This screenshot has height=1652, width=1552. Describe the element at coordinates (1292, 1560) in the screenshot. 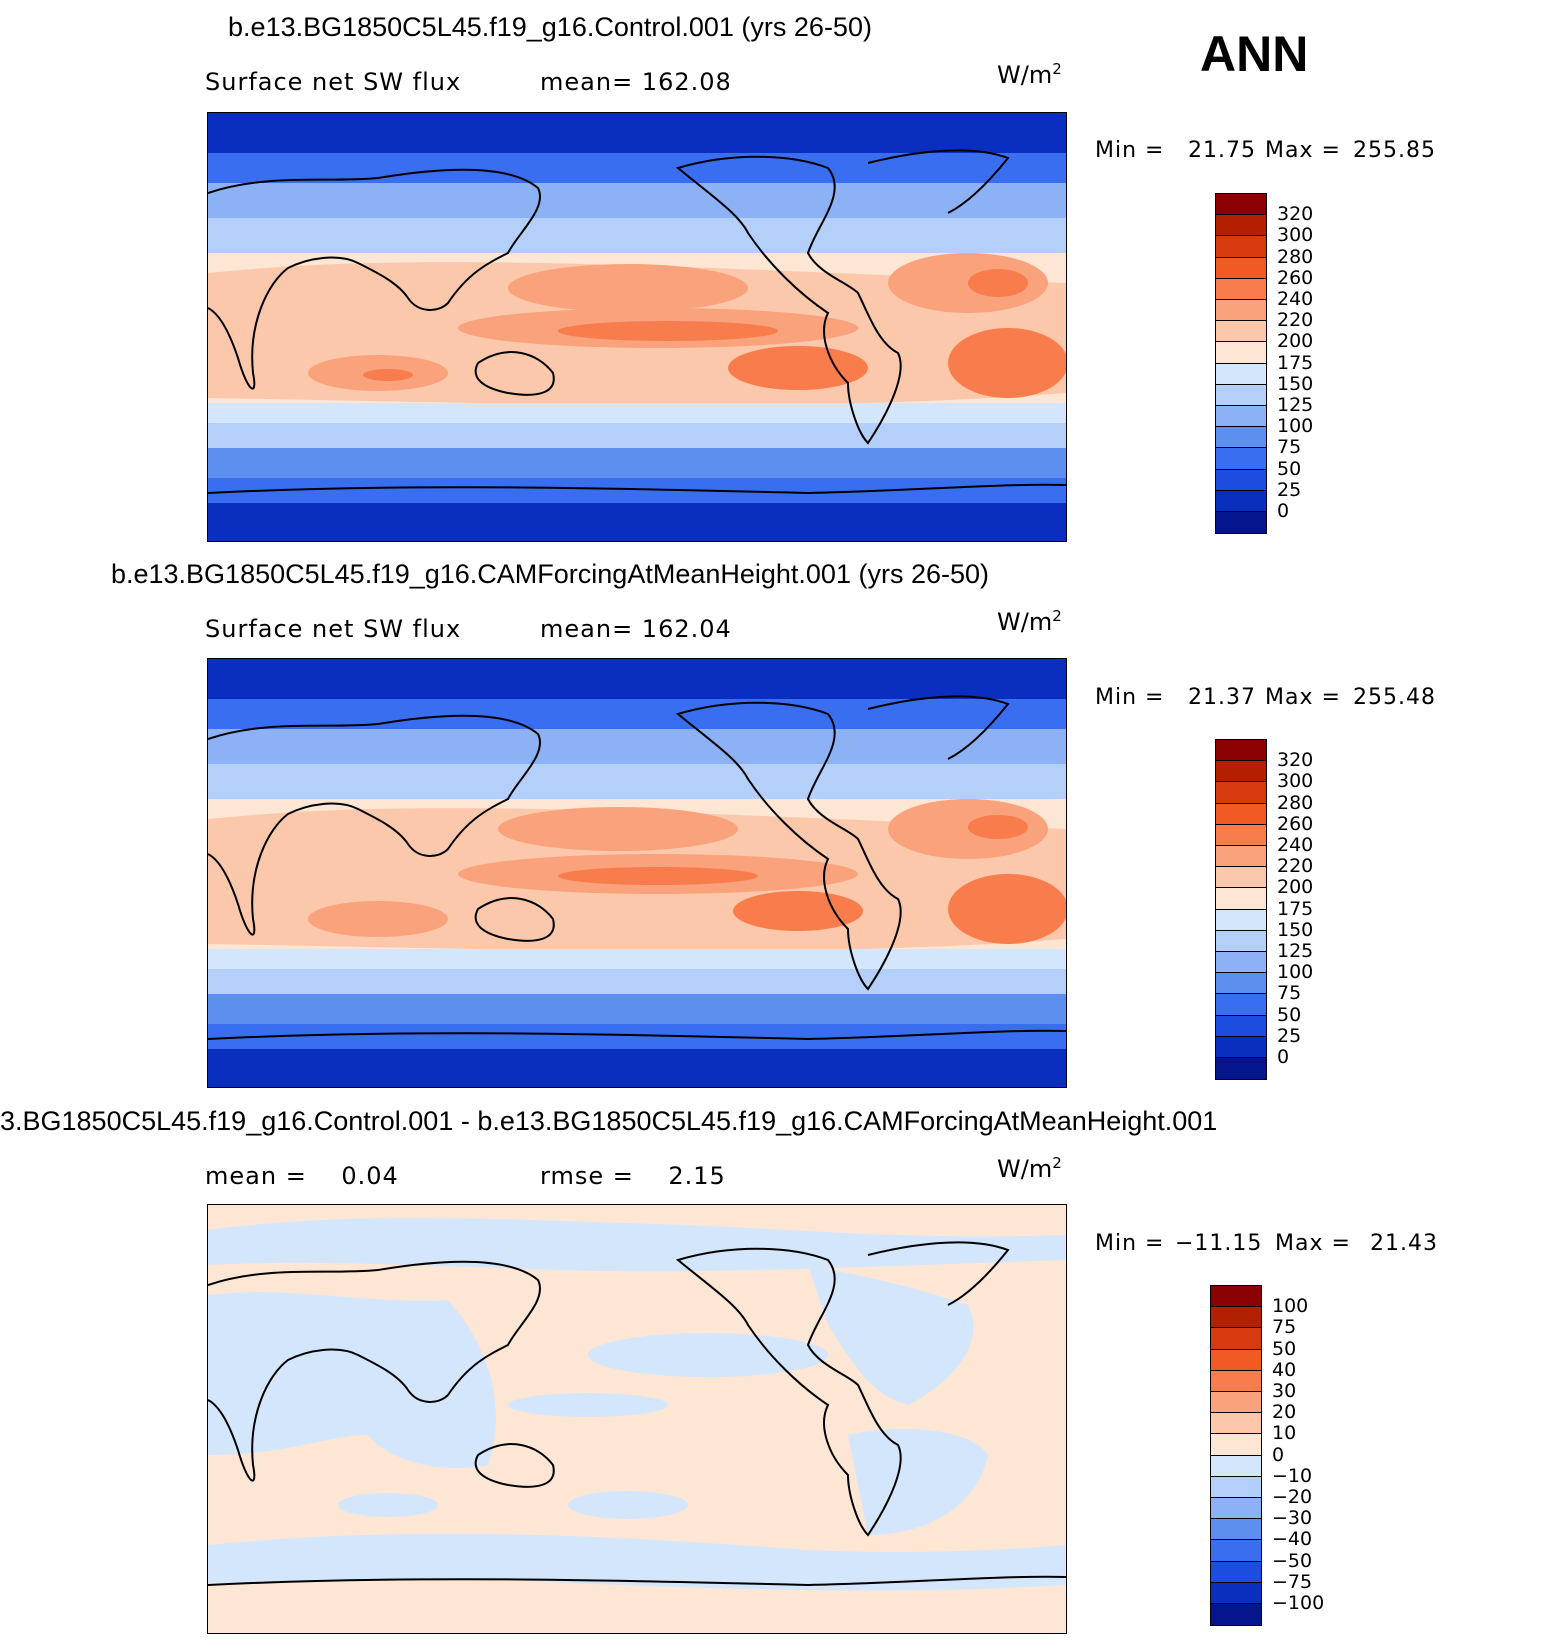

I see `colorbar-tick-label: −50` at that location.